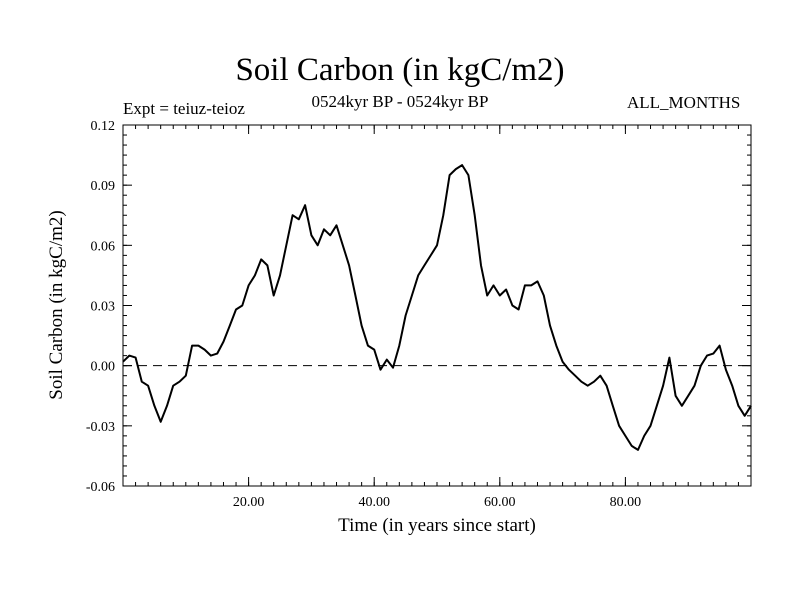  Describe the element at coordinates (400, 101) in the screenshot. I see `chart-subtitle: 0524kyr BP - 0524kyr BP` at that location.